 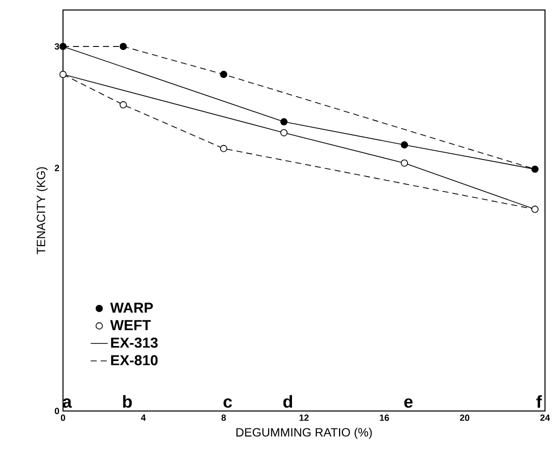 I want to click on y-axis-title: TENACITY (KG), so click(x=42, y=210).